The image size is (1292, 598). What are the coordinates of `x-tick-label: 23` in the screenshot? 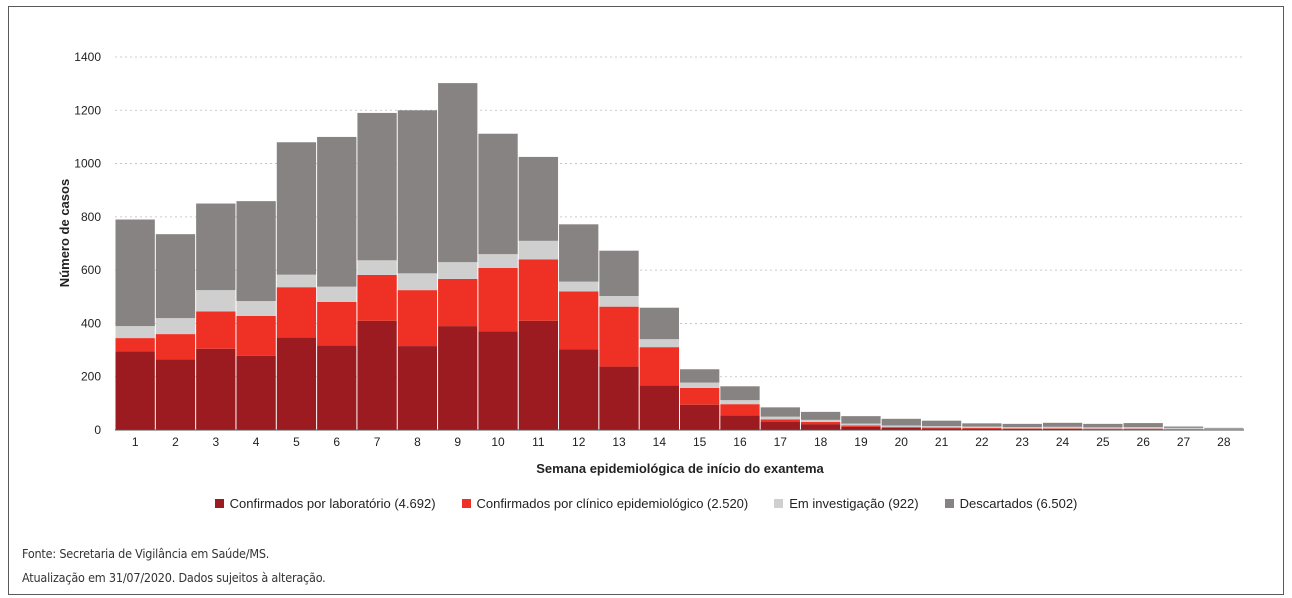 It's located at (1023, 442).